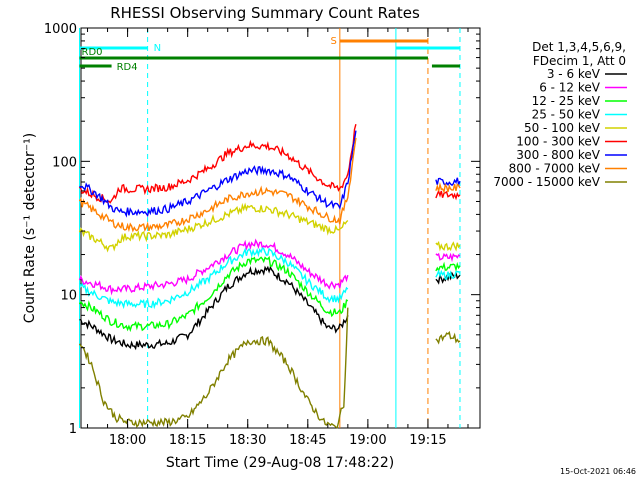  I want to click on render-timestamp: 15-Oct-2021 06:46, so click(598, 471).